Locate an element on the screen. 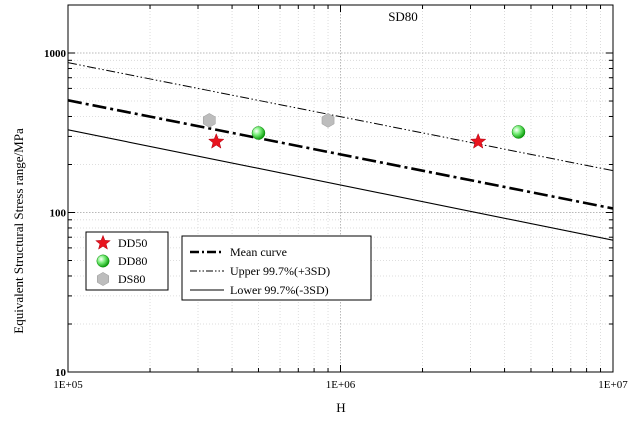 The image size is (642, 421). legend-marker-ds80 is located at coordinates (103, 279).